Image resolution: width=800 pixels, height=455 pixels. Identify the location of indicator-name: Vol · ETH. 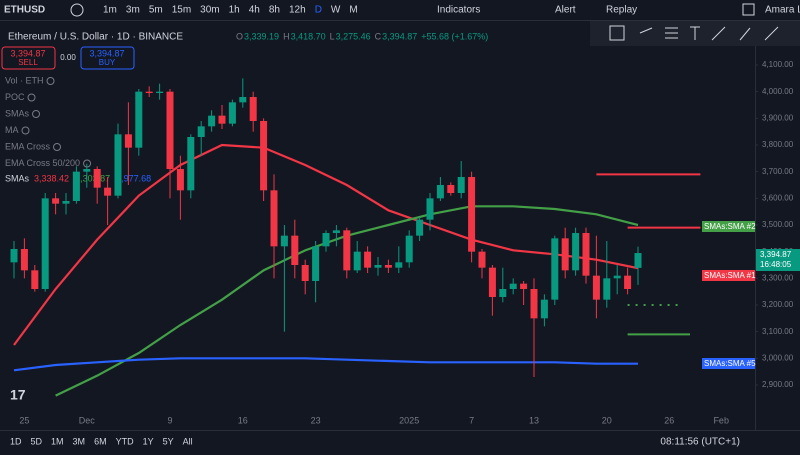
(24, 80).